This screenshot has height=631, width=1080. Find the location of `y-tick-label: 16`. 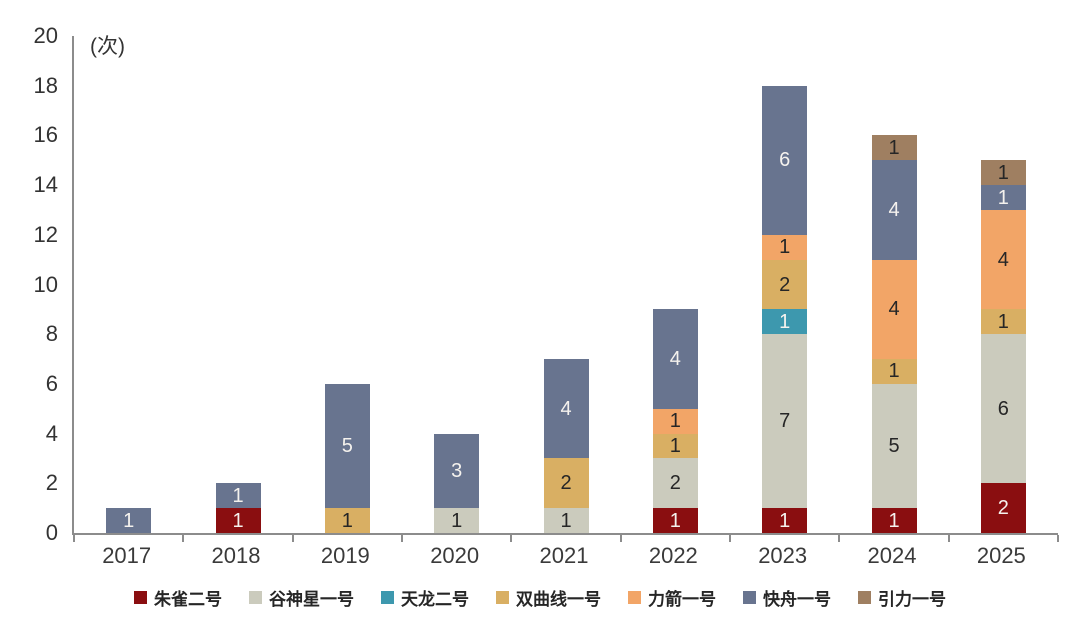

y-tick-label: 16 is located at coordinates (45, 135).